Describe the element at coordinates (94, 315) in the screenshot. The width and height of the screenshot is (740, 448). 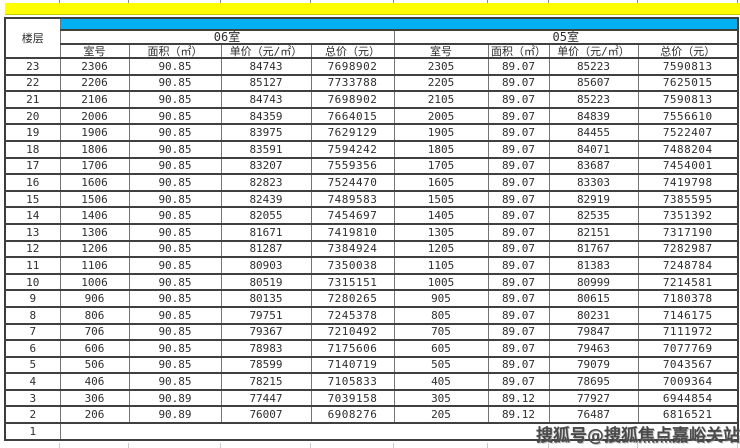
I see `cell-room: 806` at that location.